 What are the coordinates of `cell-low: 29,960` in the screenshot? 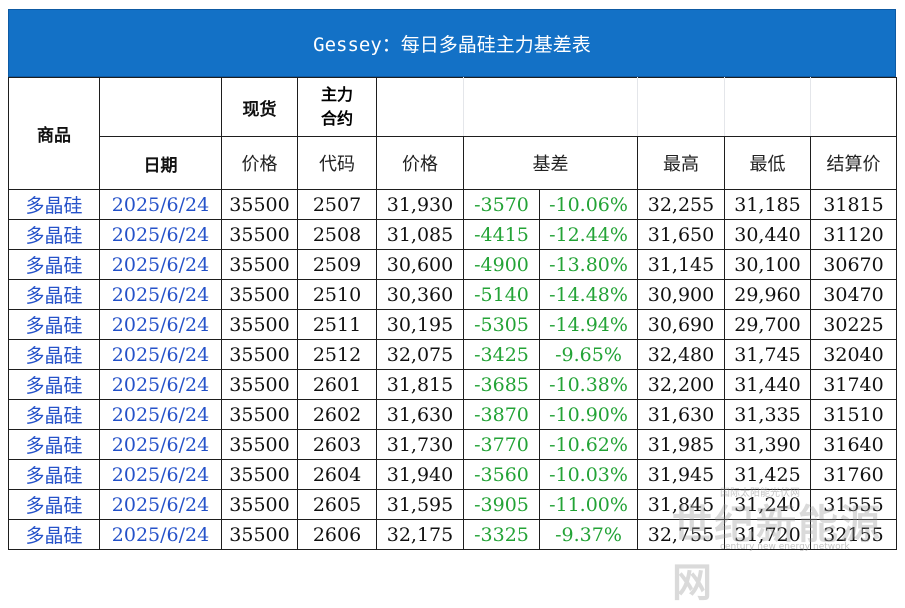 It's located at (767, 294).